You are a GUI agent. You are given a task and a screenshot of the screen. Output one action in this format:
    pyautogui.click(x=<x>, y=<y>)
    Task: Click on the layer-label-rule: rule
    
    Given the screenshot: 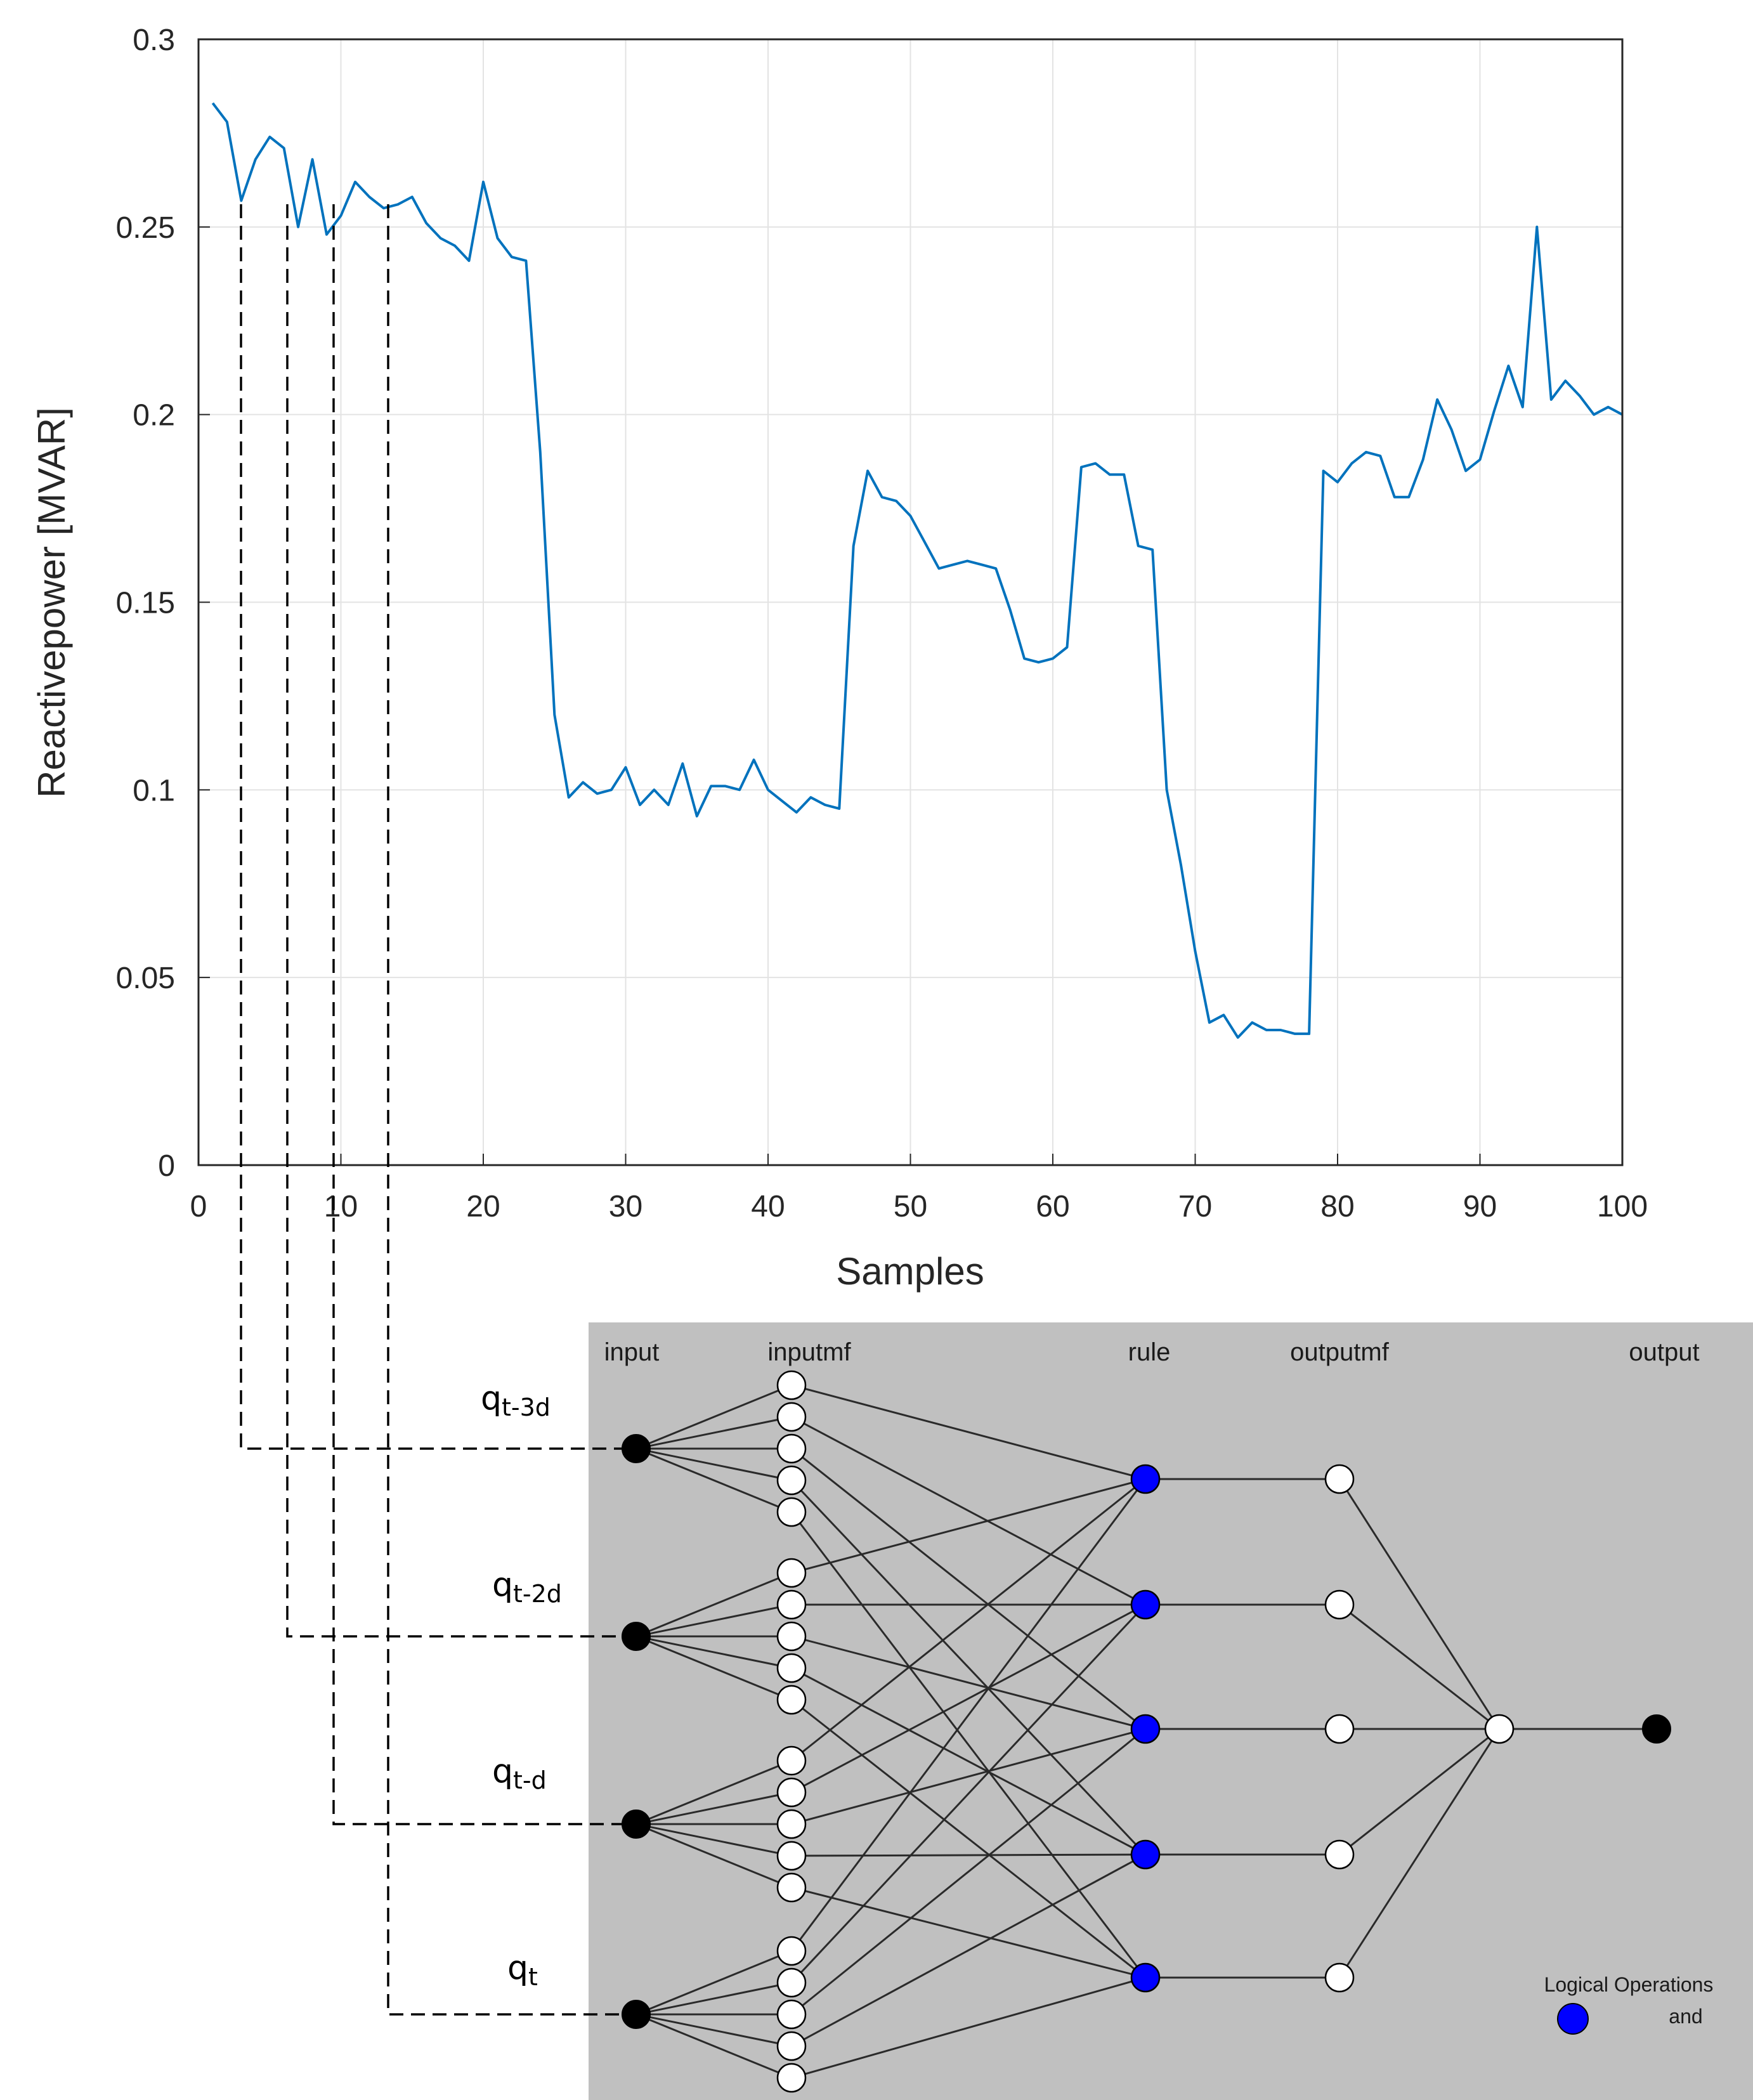 What is the action you would take?
    pyautogui.click(x=1149, y=1352)
    